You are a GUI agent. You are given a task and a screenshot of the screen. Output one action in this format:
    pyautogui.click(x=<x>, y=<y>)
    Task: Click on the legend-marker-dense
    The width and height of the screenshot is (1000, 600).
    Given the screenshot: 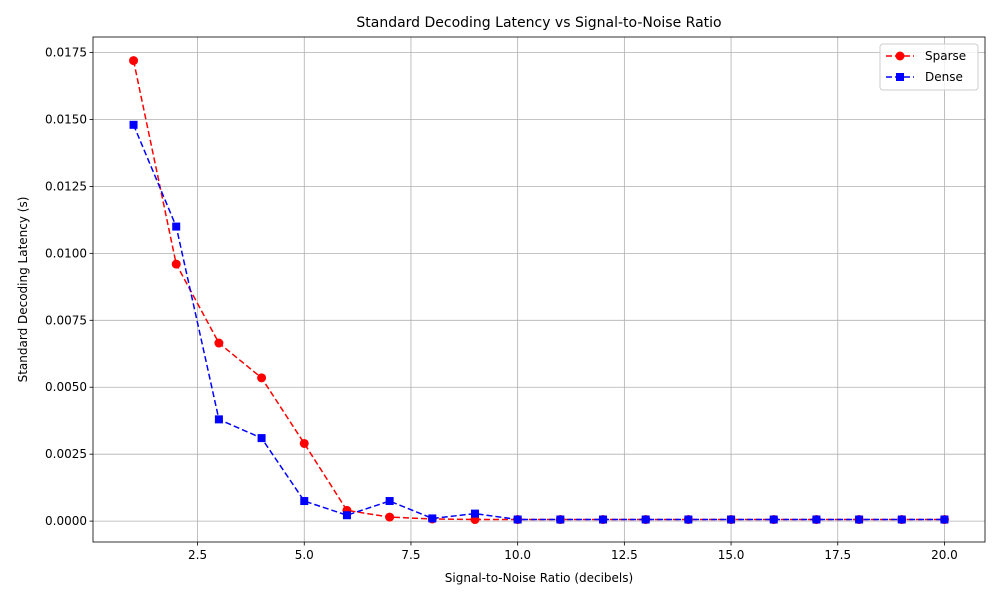 What is the action you would take?
    pyautogui.click(x=900, y=77)
    